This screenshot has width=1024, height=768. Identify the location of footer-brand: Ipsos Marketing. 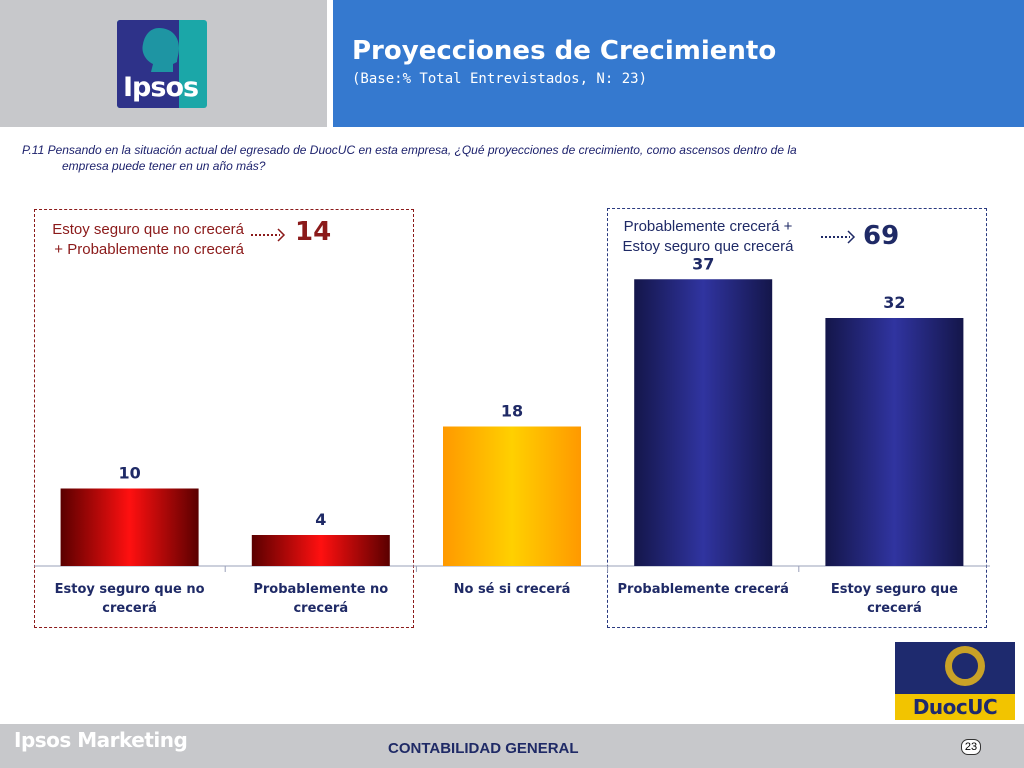
(101, 740).